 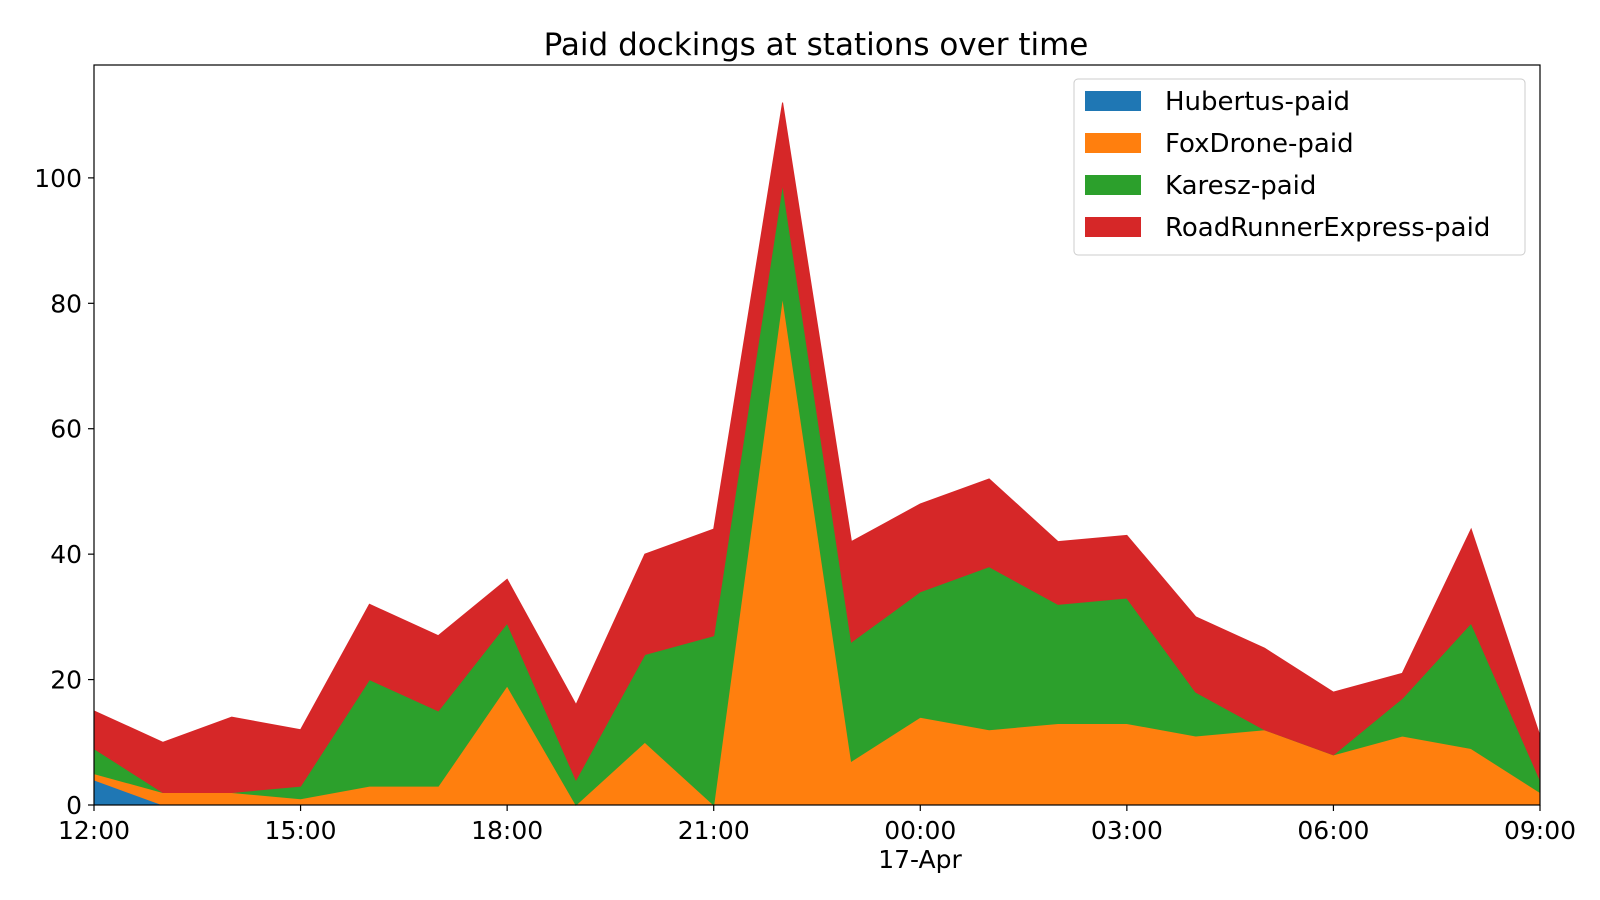 I want to click on y-tick-label: 20, so click(x=66, y=680).